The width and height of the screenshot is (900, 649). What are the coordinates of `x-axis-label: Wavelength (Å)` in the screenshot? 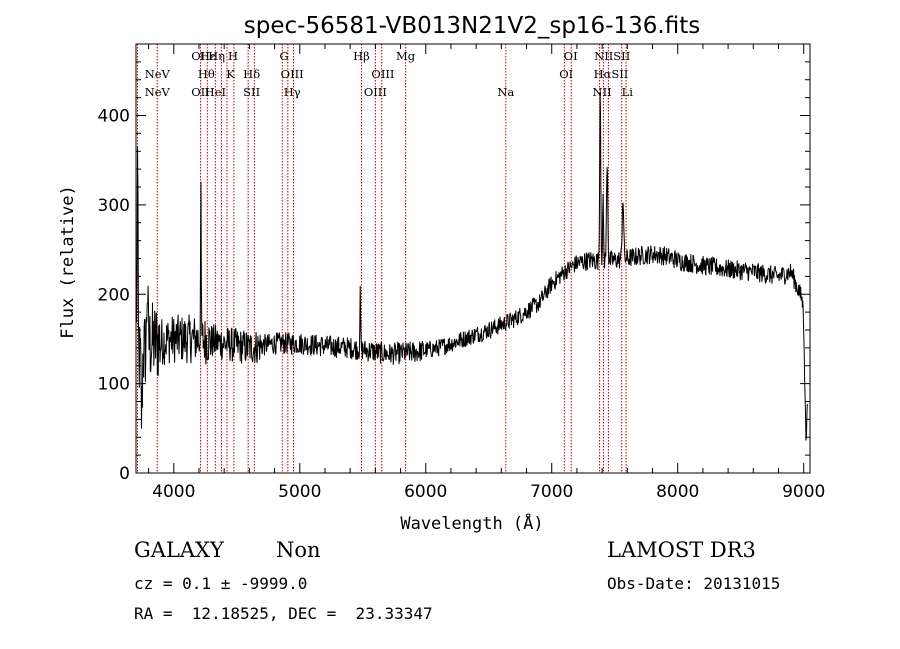 It's located at (471, 523).